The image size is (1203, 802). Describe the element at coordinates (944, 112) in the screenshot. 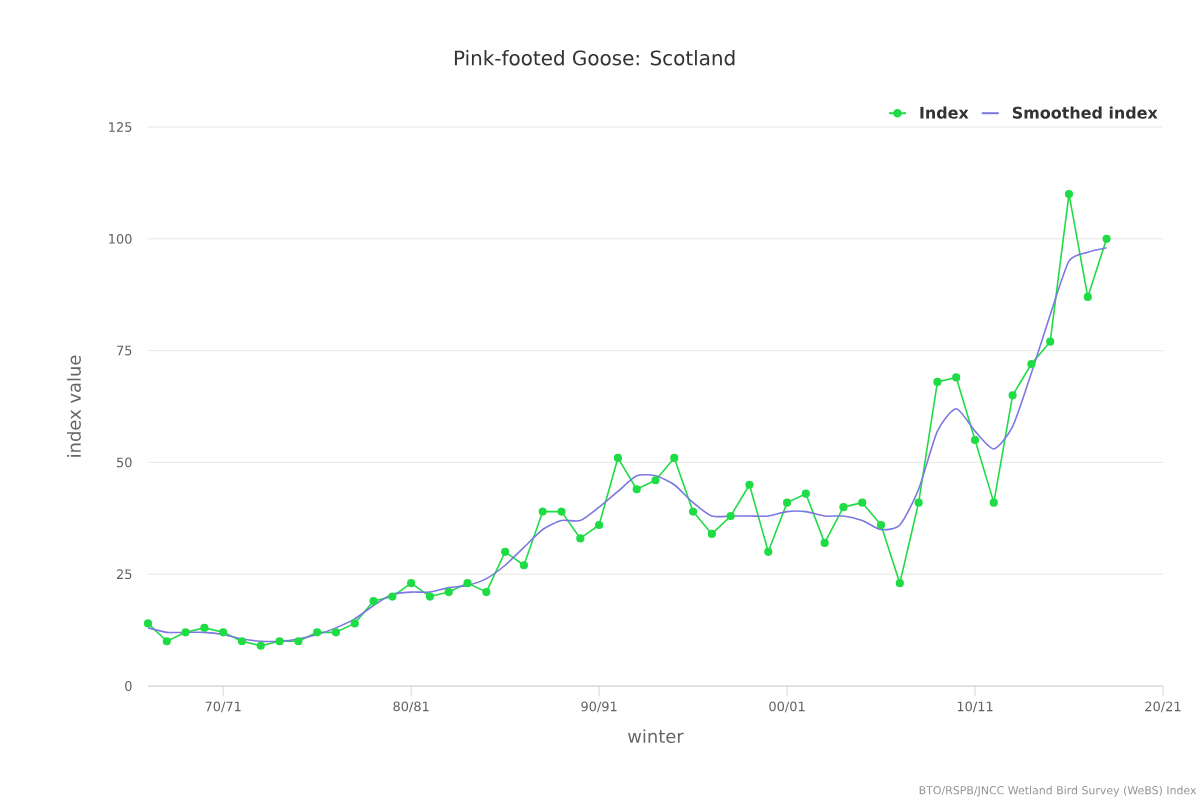

I see `legend-label: Index` at that location.